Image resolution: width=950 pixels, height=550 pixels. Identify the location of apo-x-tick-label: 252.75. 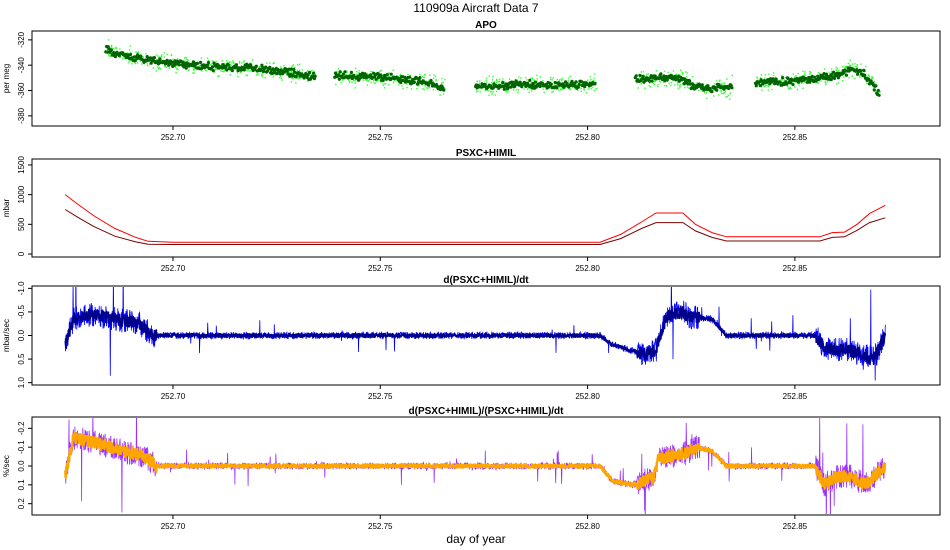
(380, 137).